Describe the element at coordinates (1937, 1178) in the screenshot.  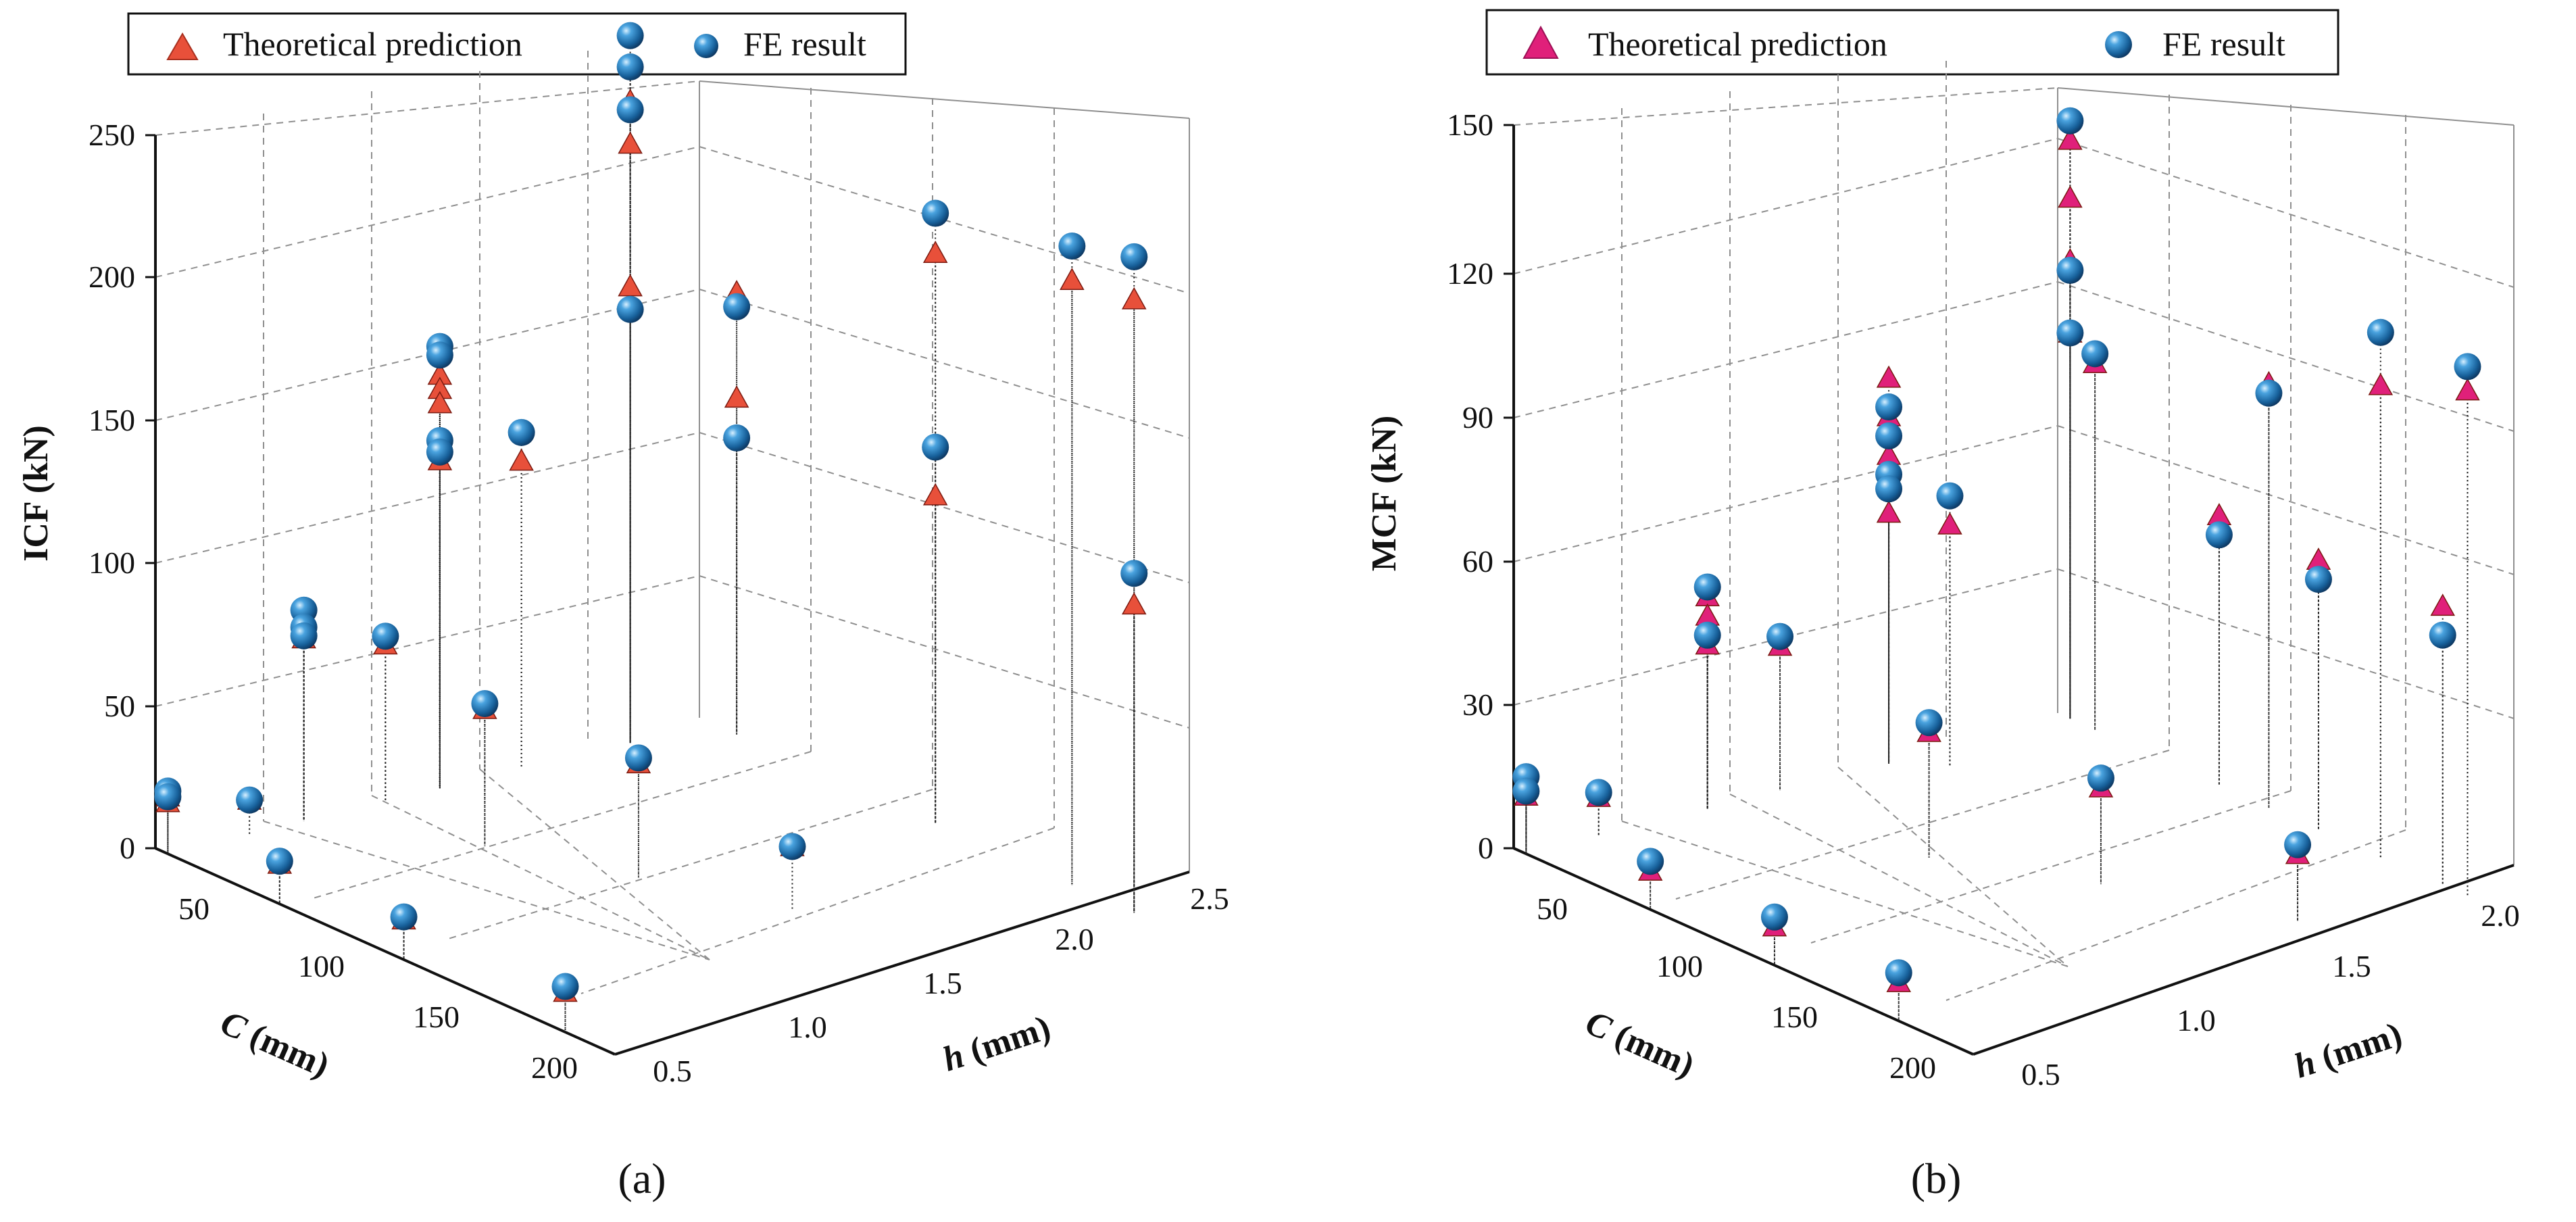
I see `panel-label-b: (b)` at that location.